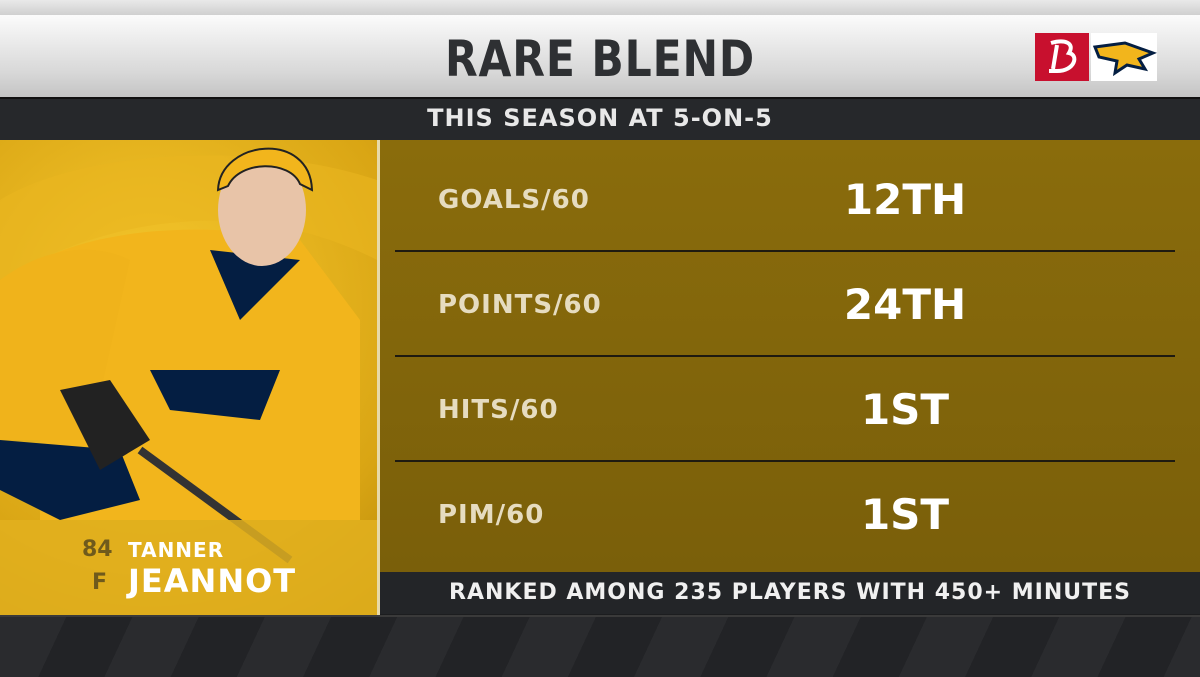 Image resolution: width=1200 pixels, height=677 pixels. I want to click on name-box, so click(188, 567).